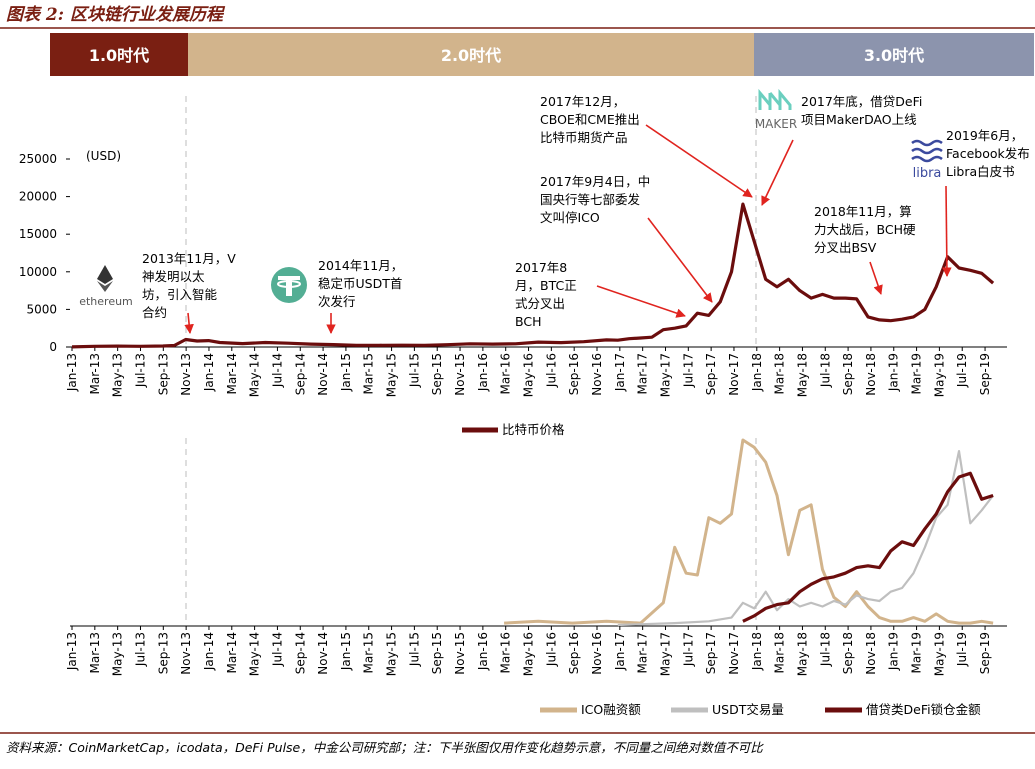  What do you see at coordinates (551, 649) in the screenshot?
I see `x-tick-label: Jul-16` at bounding box center [551, 649].